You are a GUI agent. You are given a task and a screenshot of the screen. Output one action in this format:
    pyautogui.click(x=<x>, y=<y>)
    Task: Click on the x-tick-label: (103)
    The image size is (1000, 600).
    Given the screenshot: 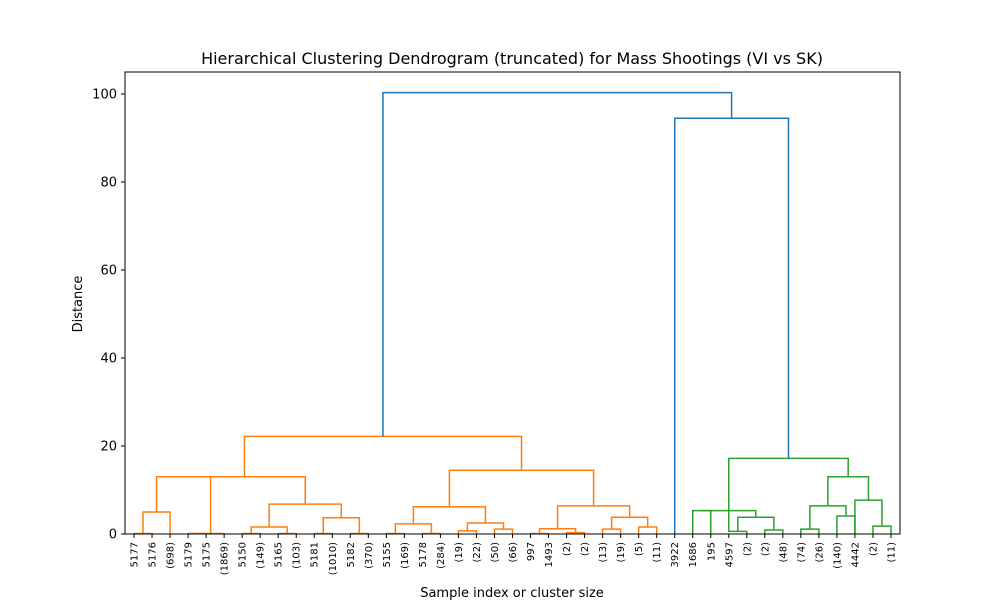 What is the action you would take?
    pyautogui.click(x=297, y=555)
    